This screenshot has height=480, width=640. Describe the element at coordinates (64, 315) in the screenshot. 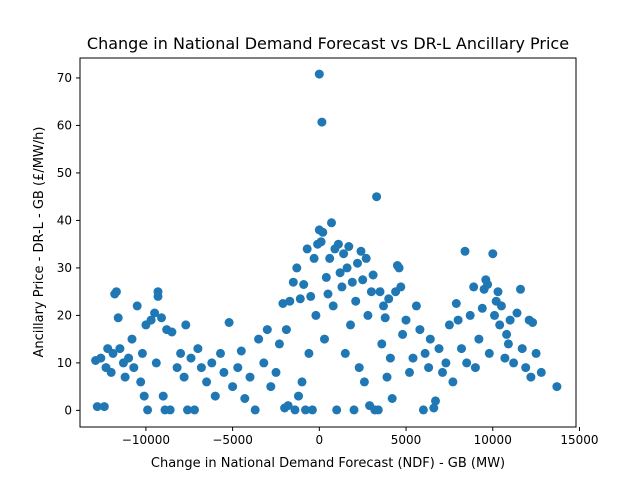

I see `y-tick-label: 20` at that location.